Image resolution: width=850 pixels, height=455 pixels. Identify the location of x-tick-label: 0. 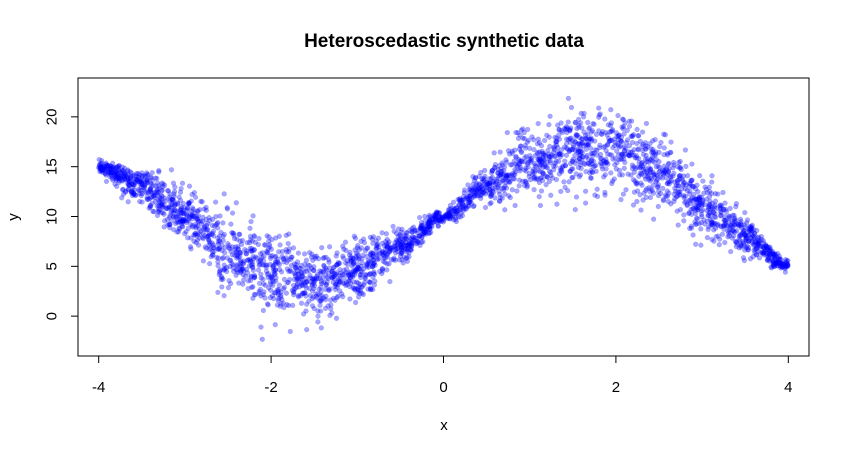
(443, 387).